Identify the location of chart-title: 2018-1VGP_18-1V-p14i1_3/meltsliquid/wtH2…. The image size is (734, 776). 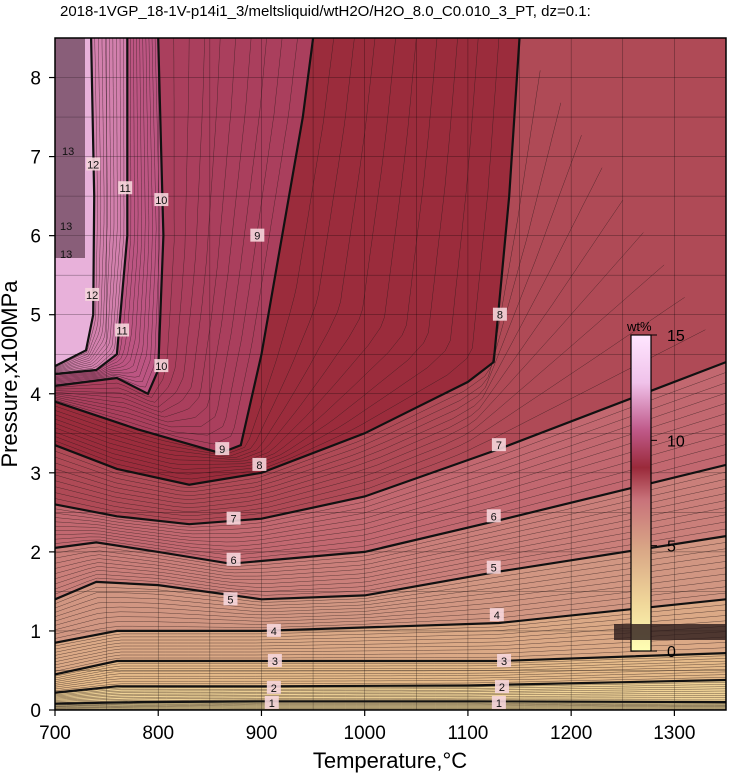
(325, 11).